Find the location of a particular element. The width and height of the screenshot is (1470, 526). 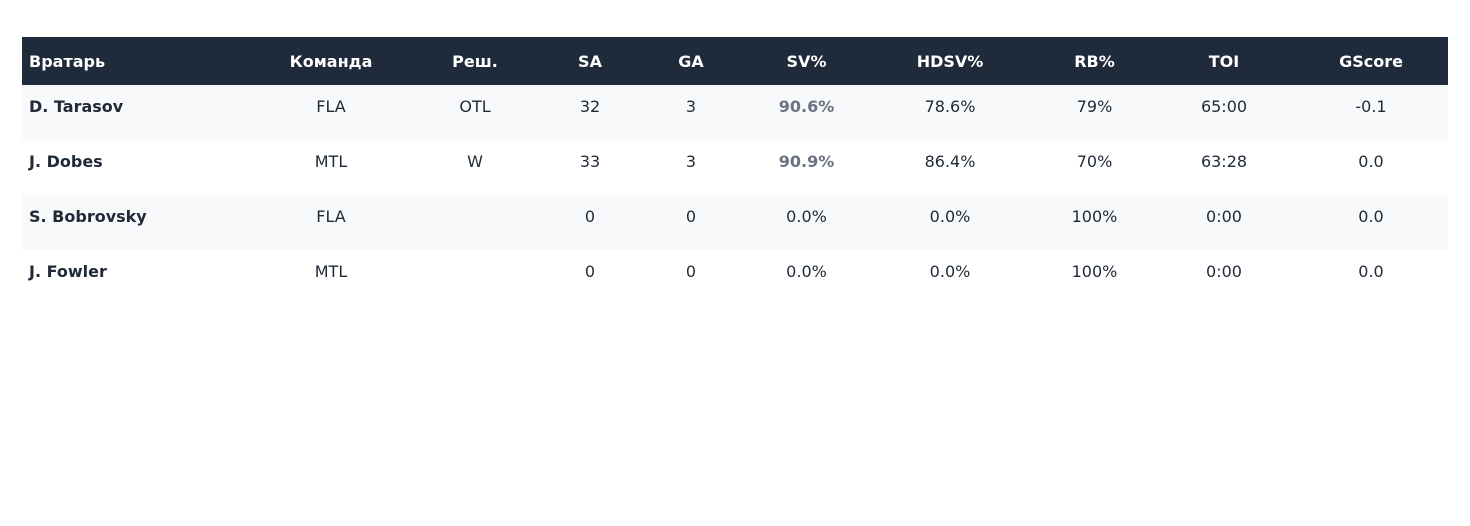

cell-goalie: J. Fowler is located at coordinates (68, 271).